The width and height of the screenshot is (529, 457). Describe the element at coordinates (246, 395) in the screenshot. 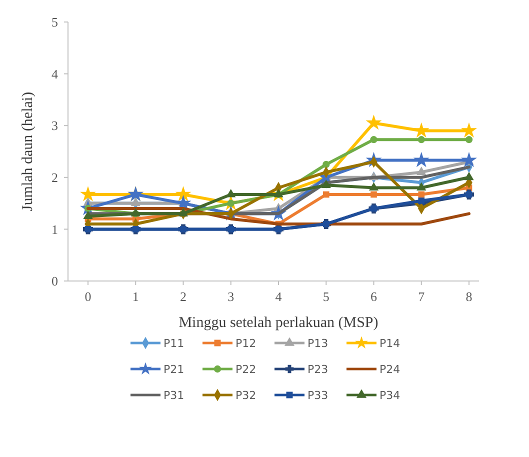

I see `legend-label: P32` at that location.